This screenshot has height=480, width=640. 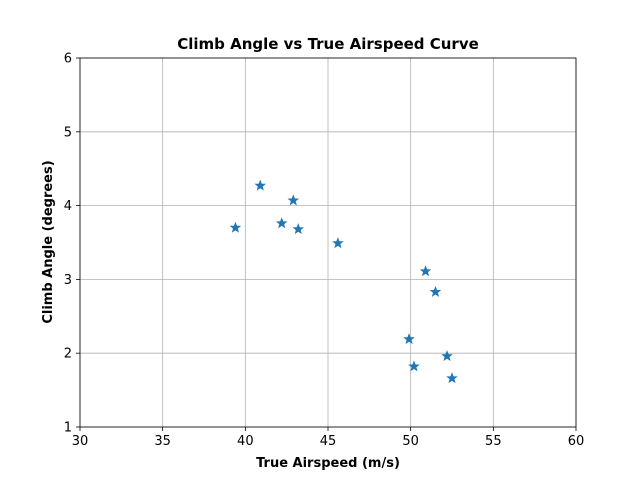 What do you see at coordinates (80, 441) in the screenshot?
I see `x-tick-label: 30` at bounding box center [80, 441].